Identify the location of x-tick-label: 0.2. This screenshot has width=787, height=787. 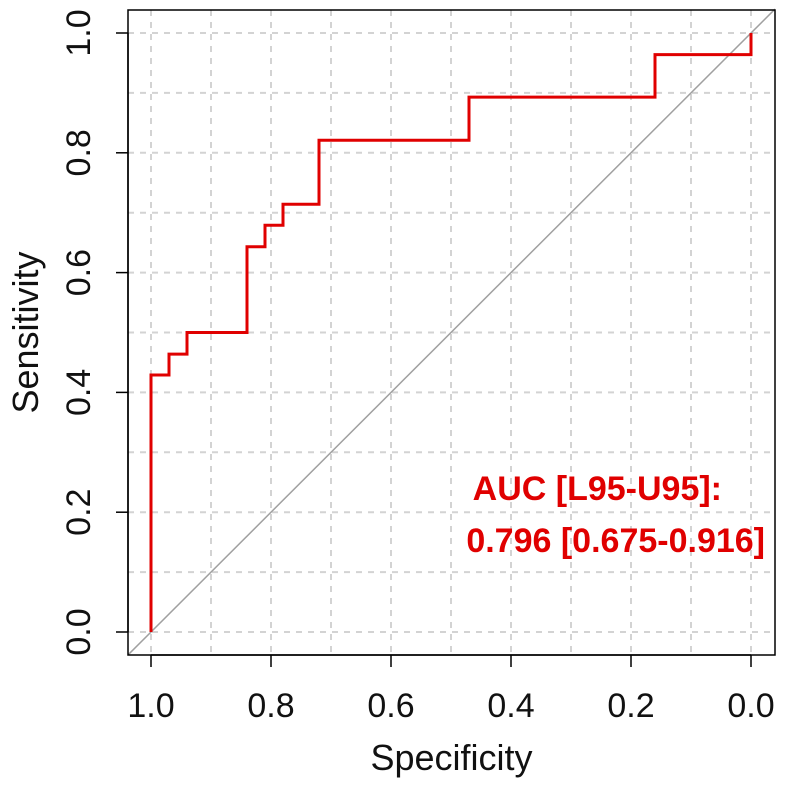
(630, 706).